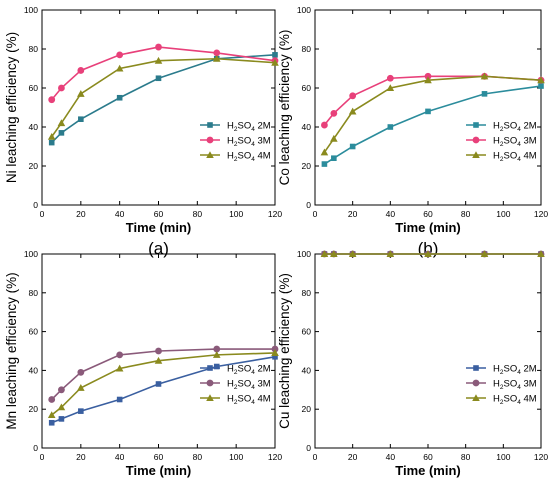 The width and height of the screenshot is (550, 483). What do you see at coordinates (284, 351) in the screenshot?
I see `y-axis-label: Cu leaching efficiency (%)` at bounding box center [284, 351].